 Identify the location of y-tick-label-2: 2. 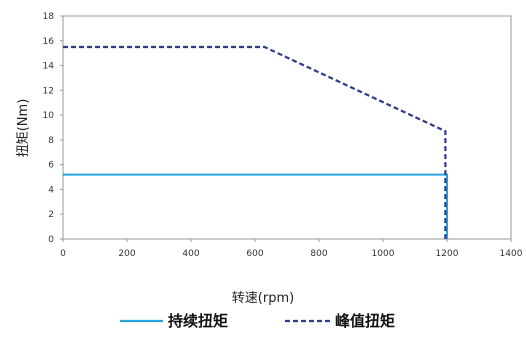
(51, 215).